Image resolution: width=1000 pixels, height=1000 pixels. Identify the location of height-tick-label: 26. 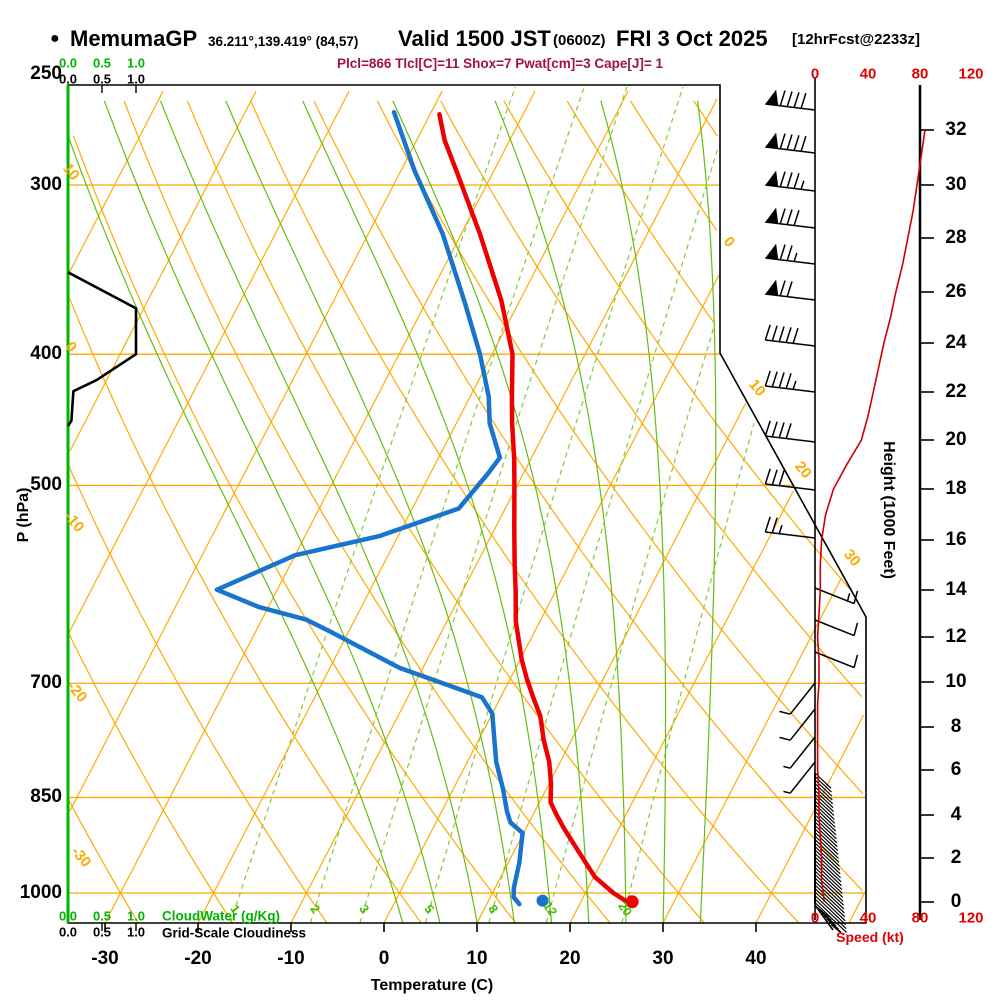
(956, 291).